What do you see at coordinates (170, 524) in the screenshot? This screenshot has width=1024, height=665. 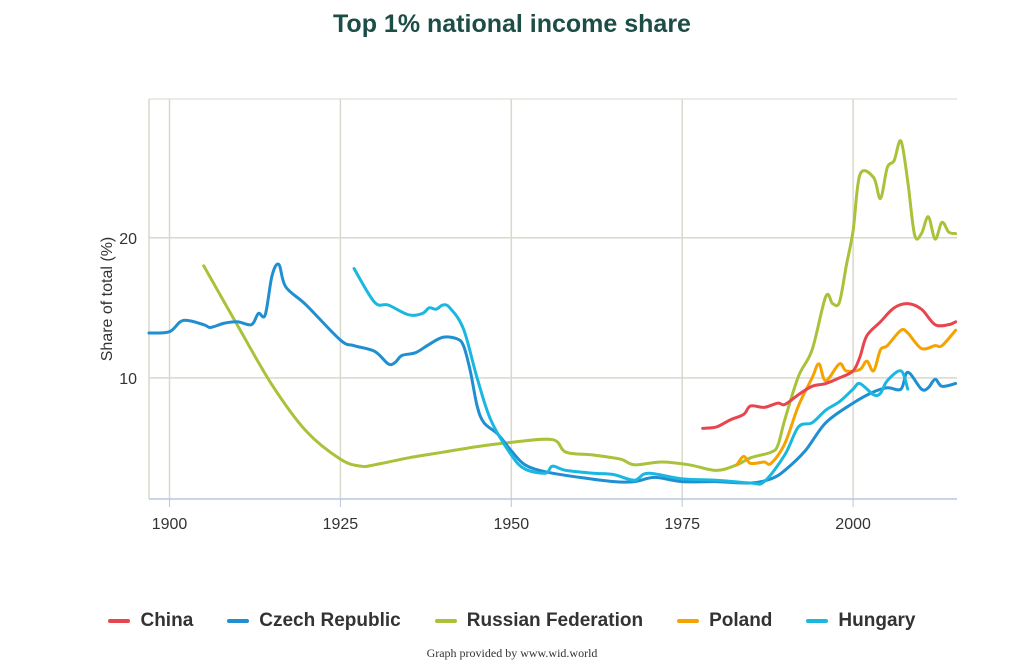 I see `x-tick-label: 1900` at bounding box center [170, 524].